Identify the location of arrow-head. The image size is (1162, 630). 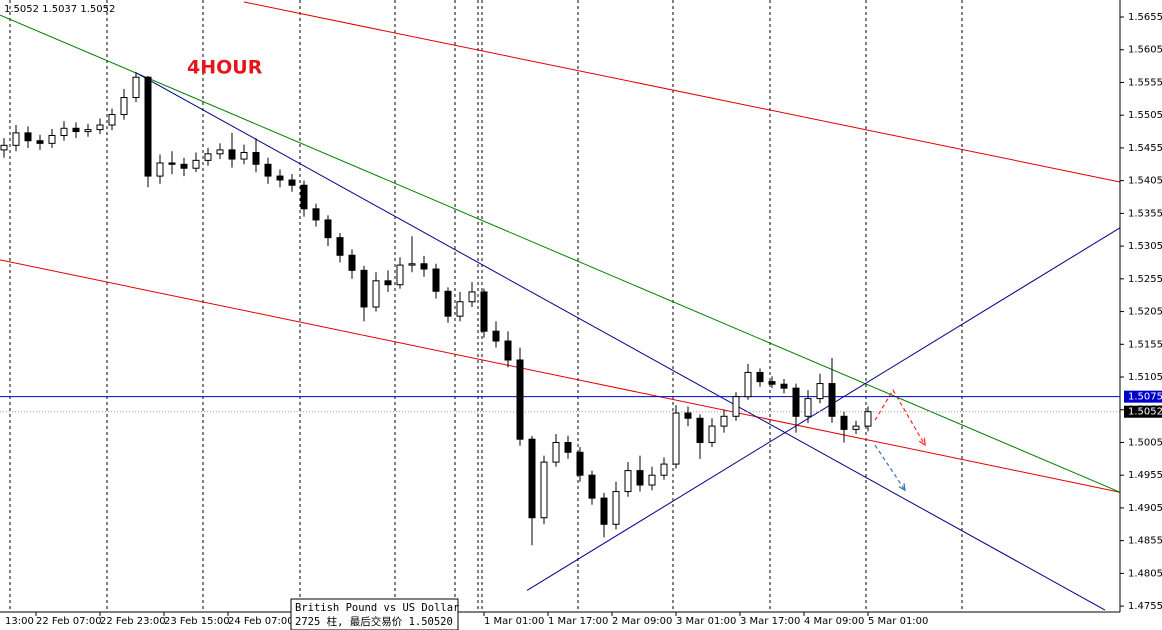
(922, 442).